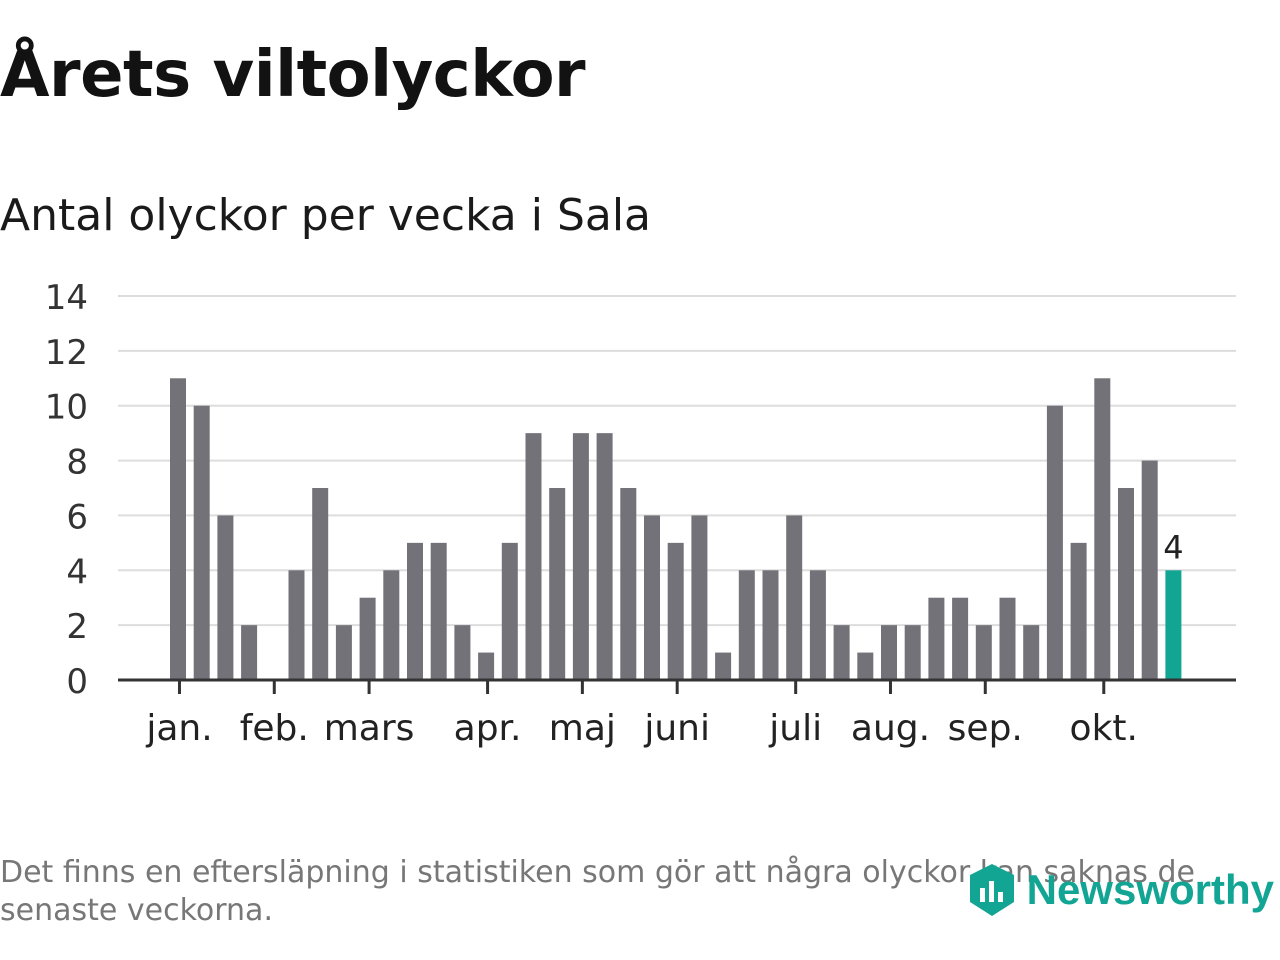  What do you see at coordinates (77, 463) in the screenshot?
I see `y-tick-label: 8` at bounding box center [77, 463].